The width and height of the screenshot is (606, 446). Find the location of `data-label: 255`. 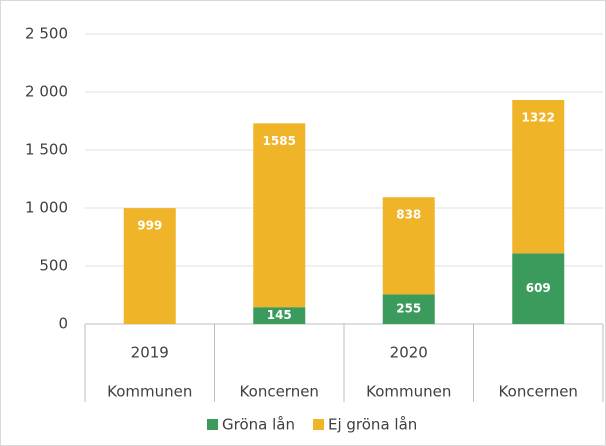

data-label: 255 is located at coordinates (408, 309).